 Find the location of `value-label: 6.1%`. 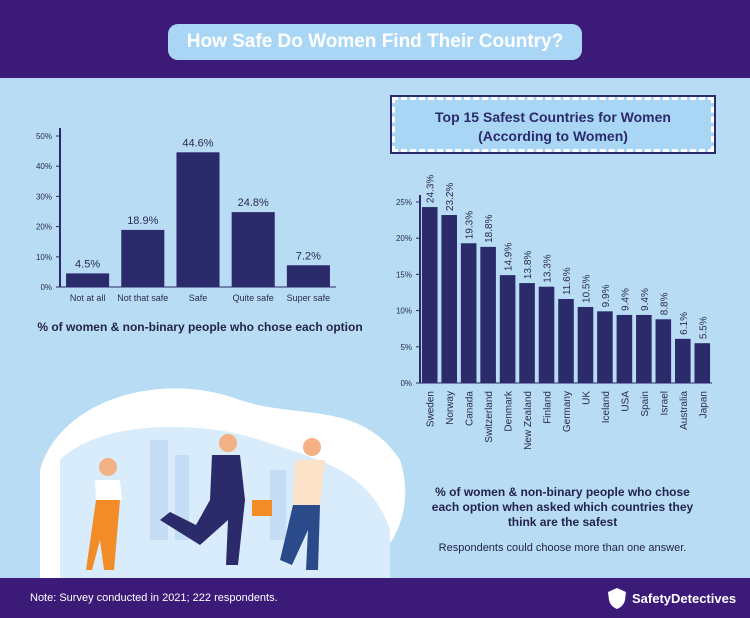

value-label: 6.1% is located at coordinates (684, 323).